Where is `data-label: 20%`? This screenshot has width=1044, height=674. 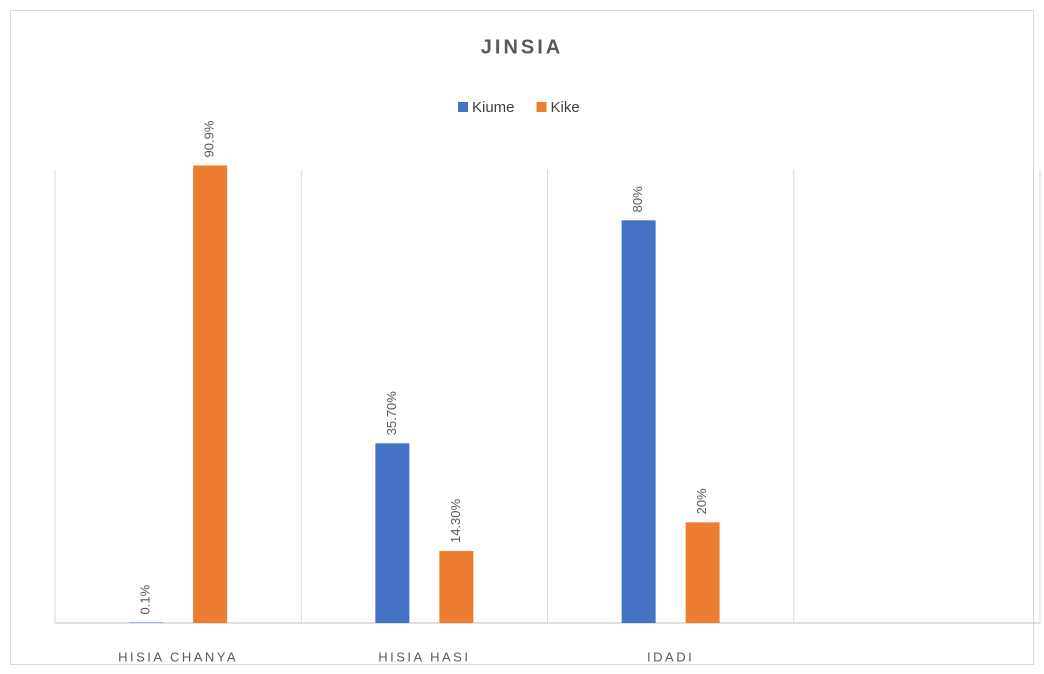 data-label: 20% is located at coordinates (701, 501).